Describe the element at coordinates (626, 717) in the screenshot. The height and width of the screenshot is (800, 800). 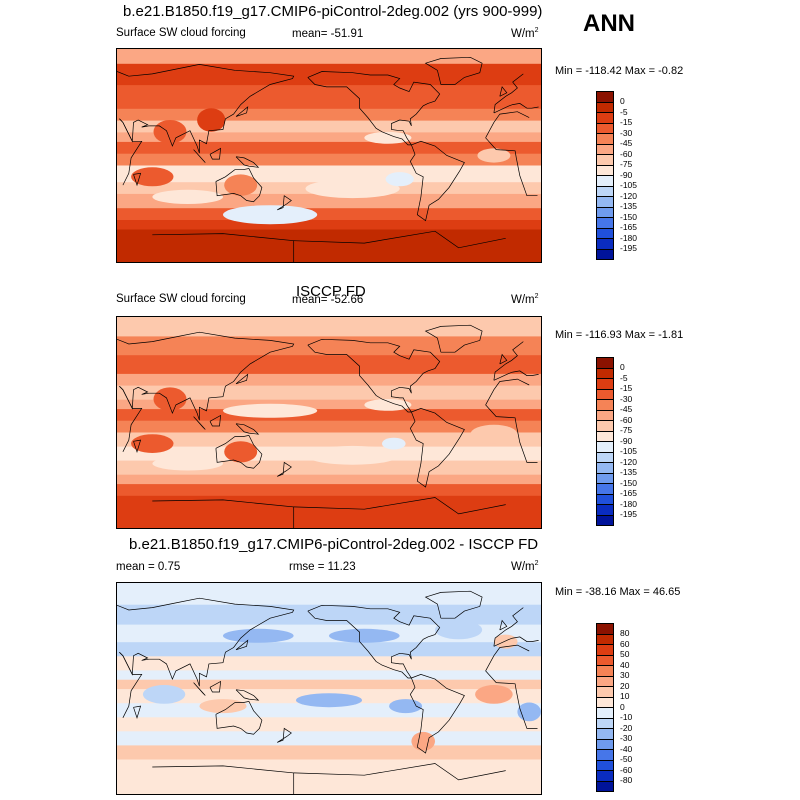
I see `colorbar-tick-label: -10` at that location.